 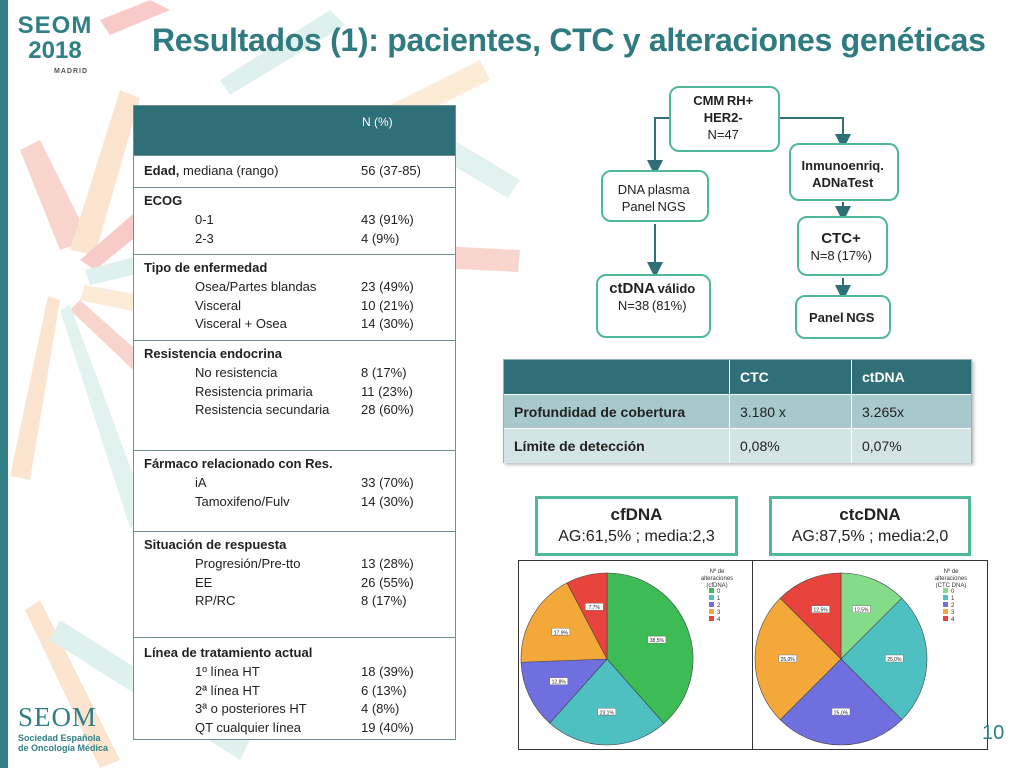 What do you see at coordinates (294, 691) in the screenshot?
I see `table-row: 2ª línea HT 6 (13%)` at bounding box center [294, 691].